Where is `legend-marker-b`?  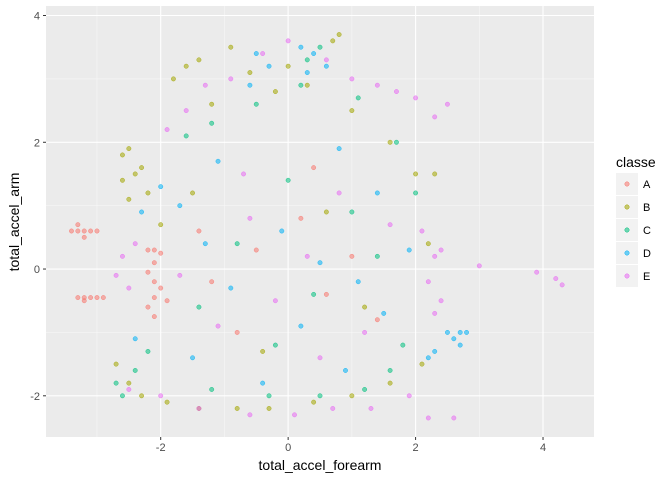
legend-marker-b is located at coordinates (627, 207).